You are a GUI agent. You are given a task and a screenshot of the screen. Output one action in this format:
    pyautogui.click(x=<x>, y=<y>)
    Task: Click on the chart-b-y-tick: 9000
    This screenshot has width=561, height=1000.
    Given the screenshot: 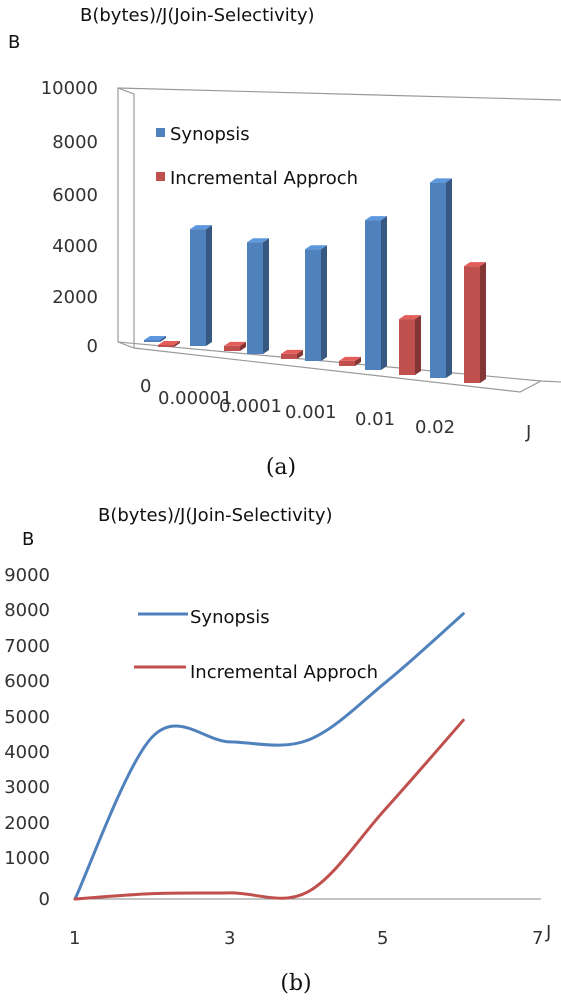 What is the action you would take?
    pyautogui.click(x=27, y=575)
    